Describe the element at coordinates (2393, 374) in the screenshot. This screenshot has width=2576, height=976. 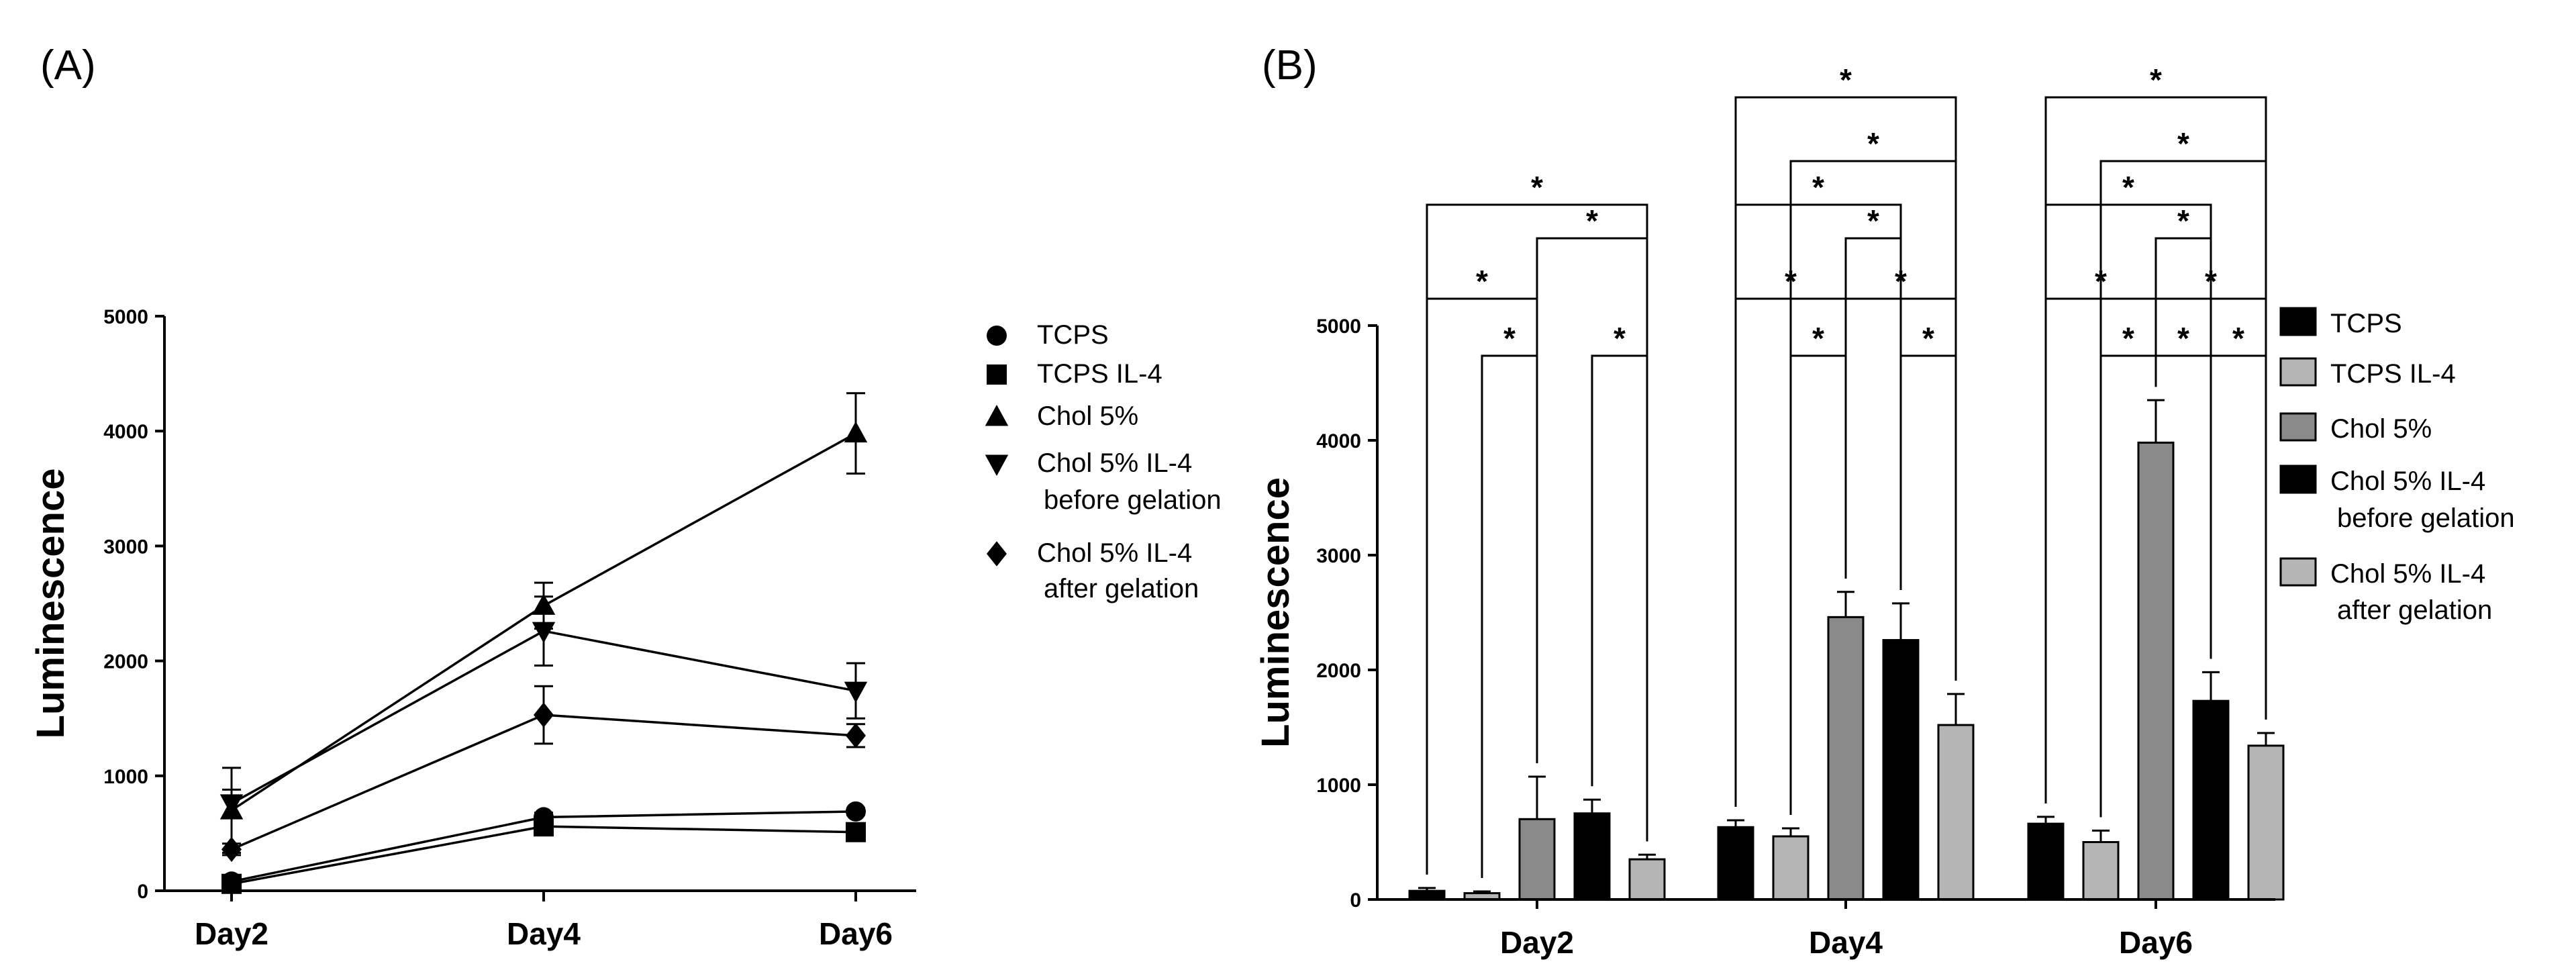
I see `legend-label: TCPS IL-4` at that location.